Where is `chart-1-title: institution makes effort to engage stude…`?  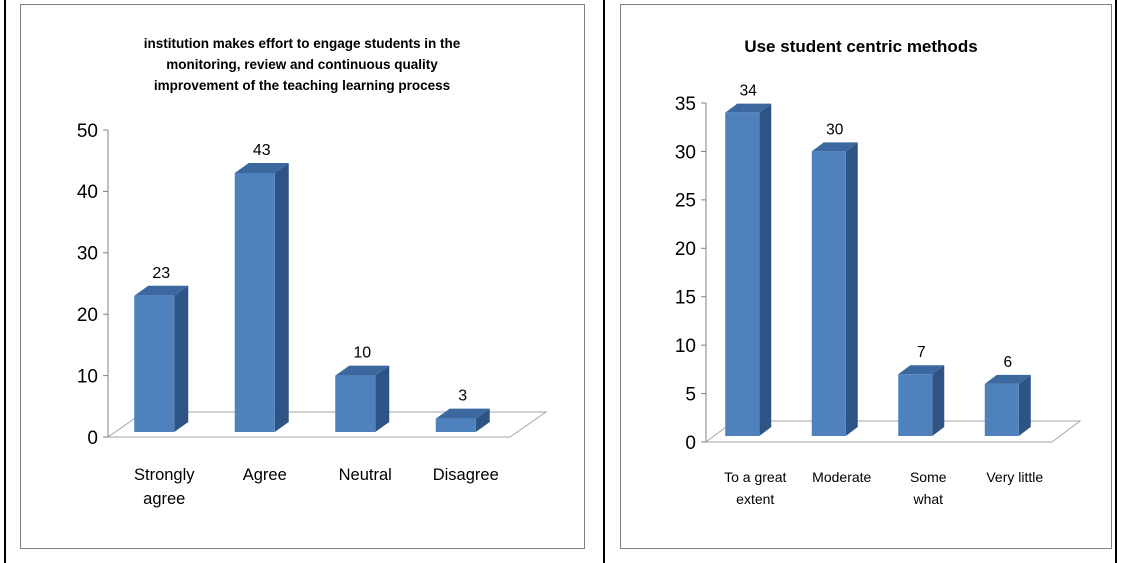
chart-1-title: institution makes effort to engage stude… is located at coordinates (302, 64).